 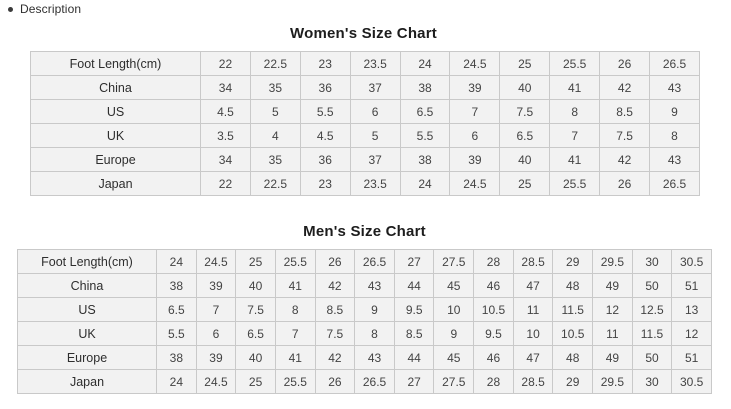 I want to click on description-header: Description, so click(x=44, y=9).